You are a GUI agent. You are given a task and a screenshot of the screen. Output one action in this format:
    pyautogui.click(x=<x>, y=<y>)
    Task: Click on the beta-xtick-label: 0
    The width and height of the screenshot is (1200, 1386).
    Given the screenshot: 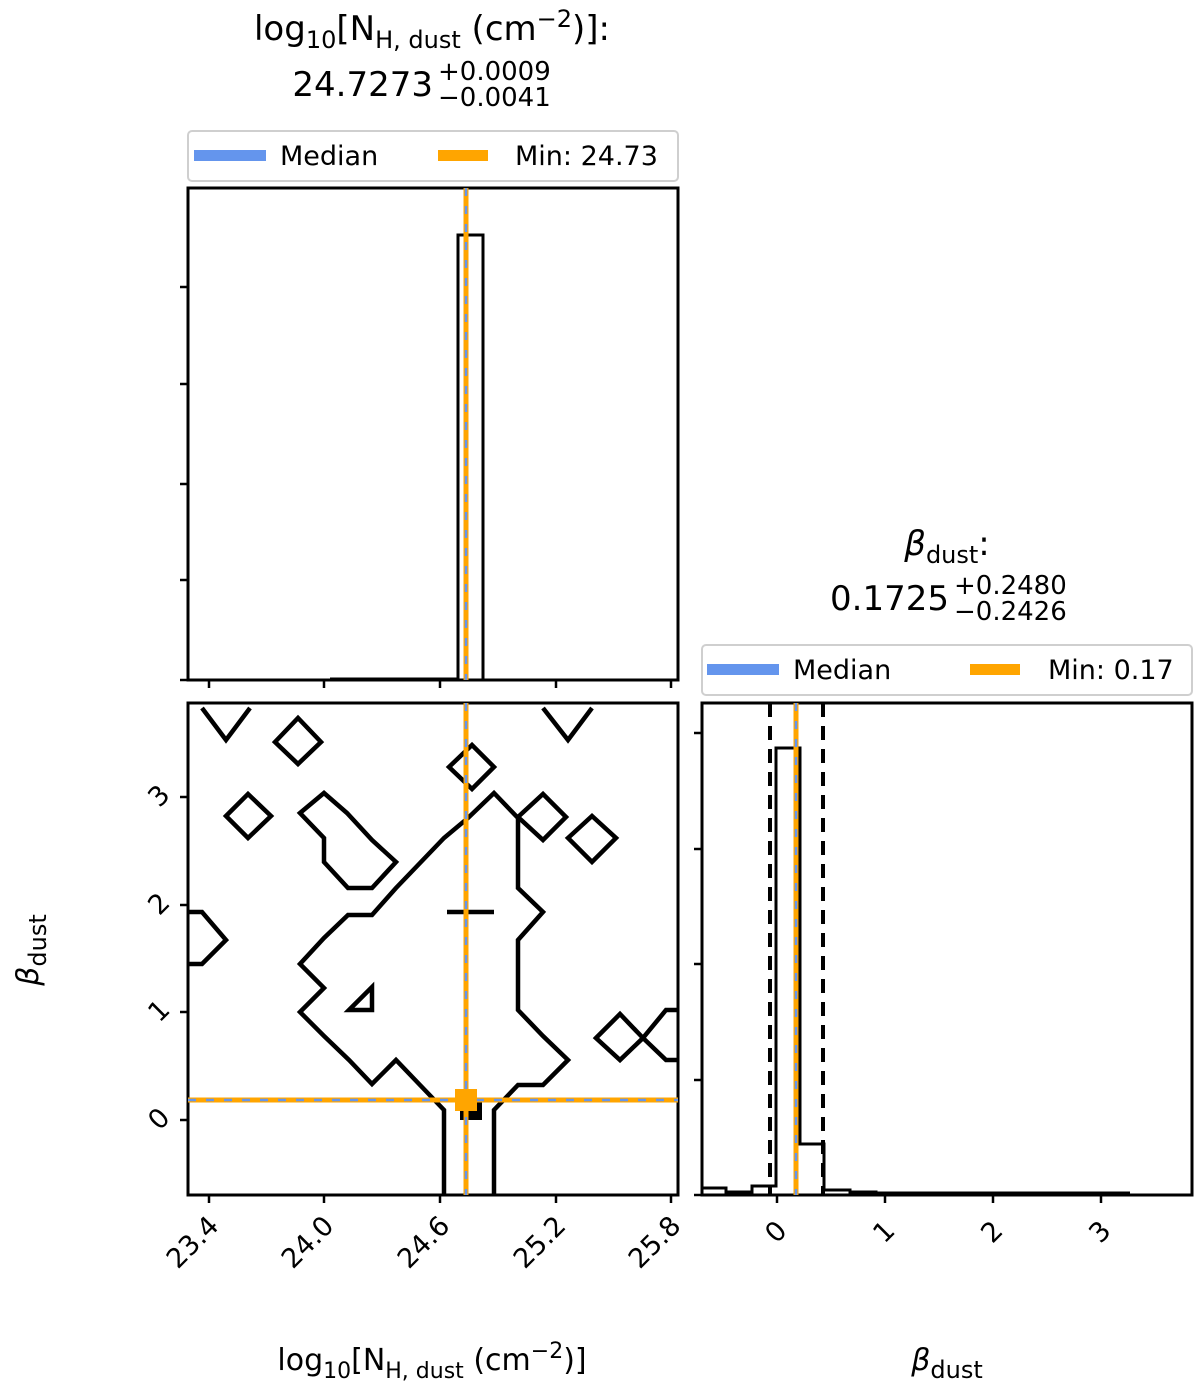 What is the action you would take?
    pyautogui.click(x=776, y=1232)
    